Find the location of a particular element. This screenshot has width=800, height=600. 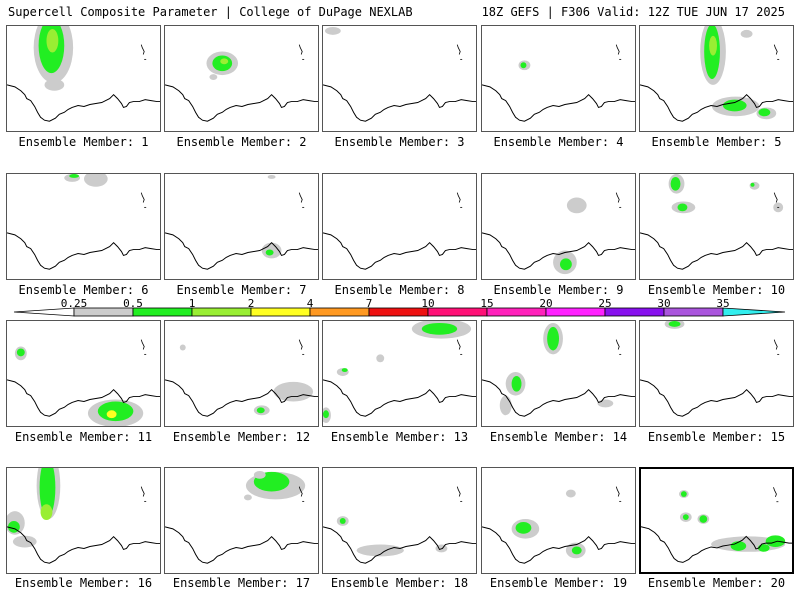

ensemble-member-label: Ensemble Member: 18 is located at coordinates (399, 583).